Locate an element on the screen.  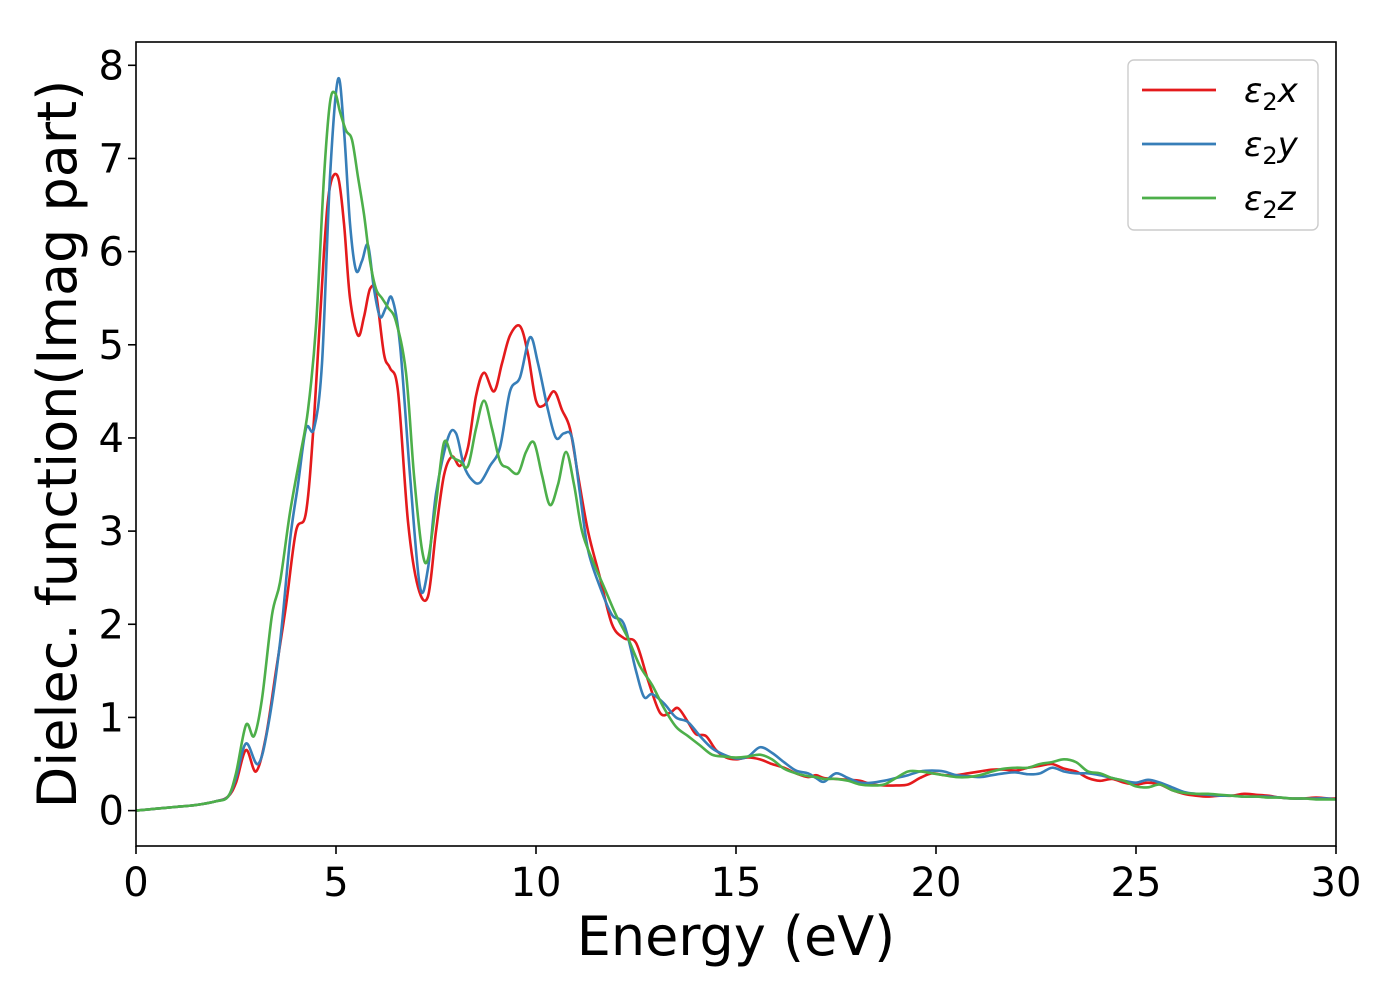
y-tick-label: 2 is located at coordinates (111, 625).